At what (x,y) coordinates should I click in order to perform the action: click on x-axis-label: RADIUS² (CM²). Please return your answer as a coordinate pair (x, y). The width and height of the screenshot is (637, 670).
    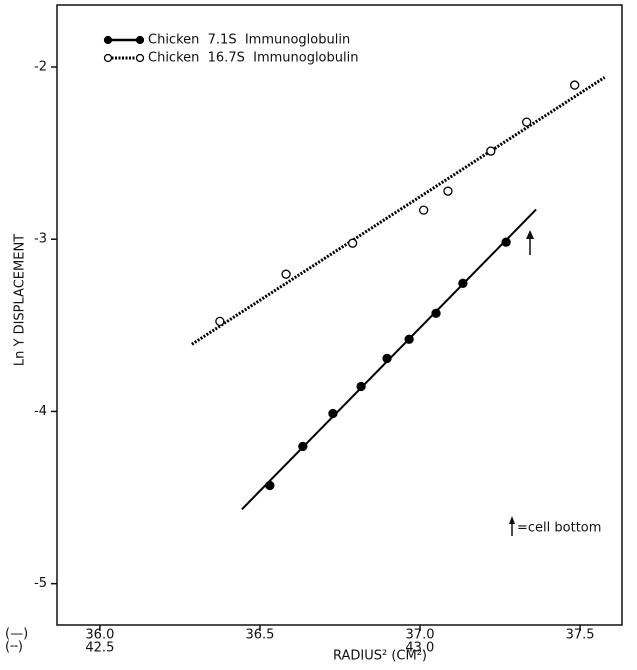
    Looking at the image, I should click on (380, 656).